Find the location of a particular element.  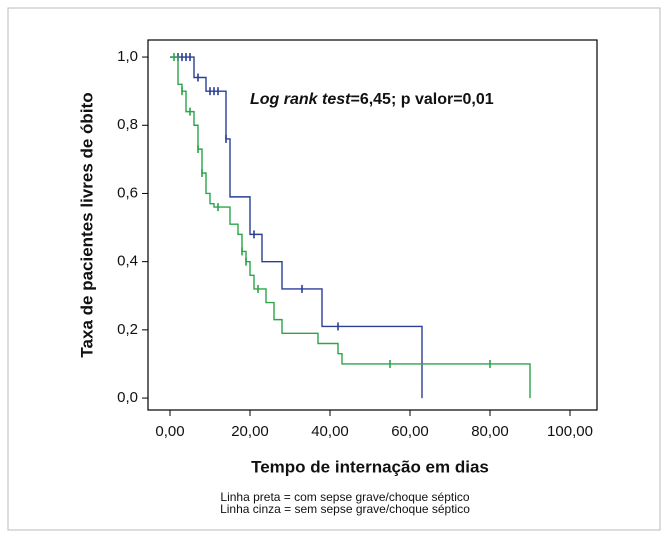

x-tick-label: 20,00 is located at coordinates (250, 431).